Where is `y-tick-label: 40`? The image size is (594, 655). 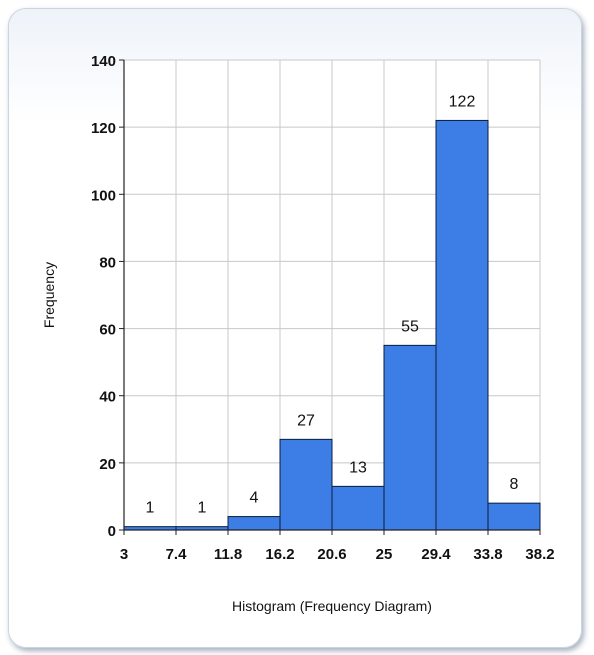
y-tick-label: 40 is located at coordinates (107, 397).